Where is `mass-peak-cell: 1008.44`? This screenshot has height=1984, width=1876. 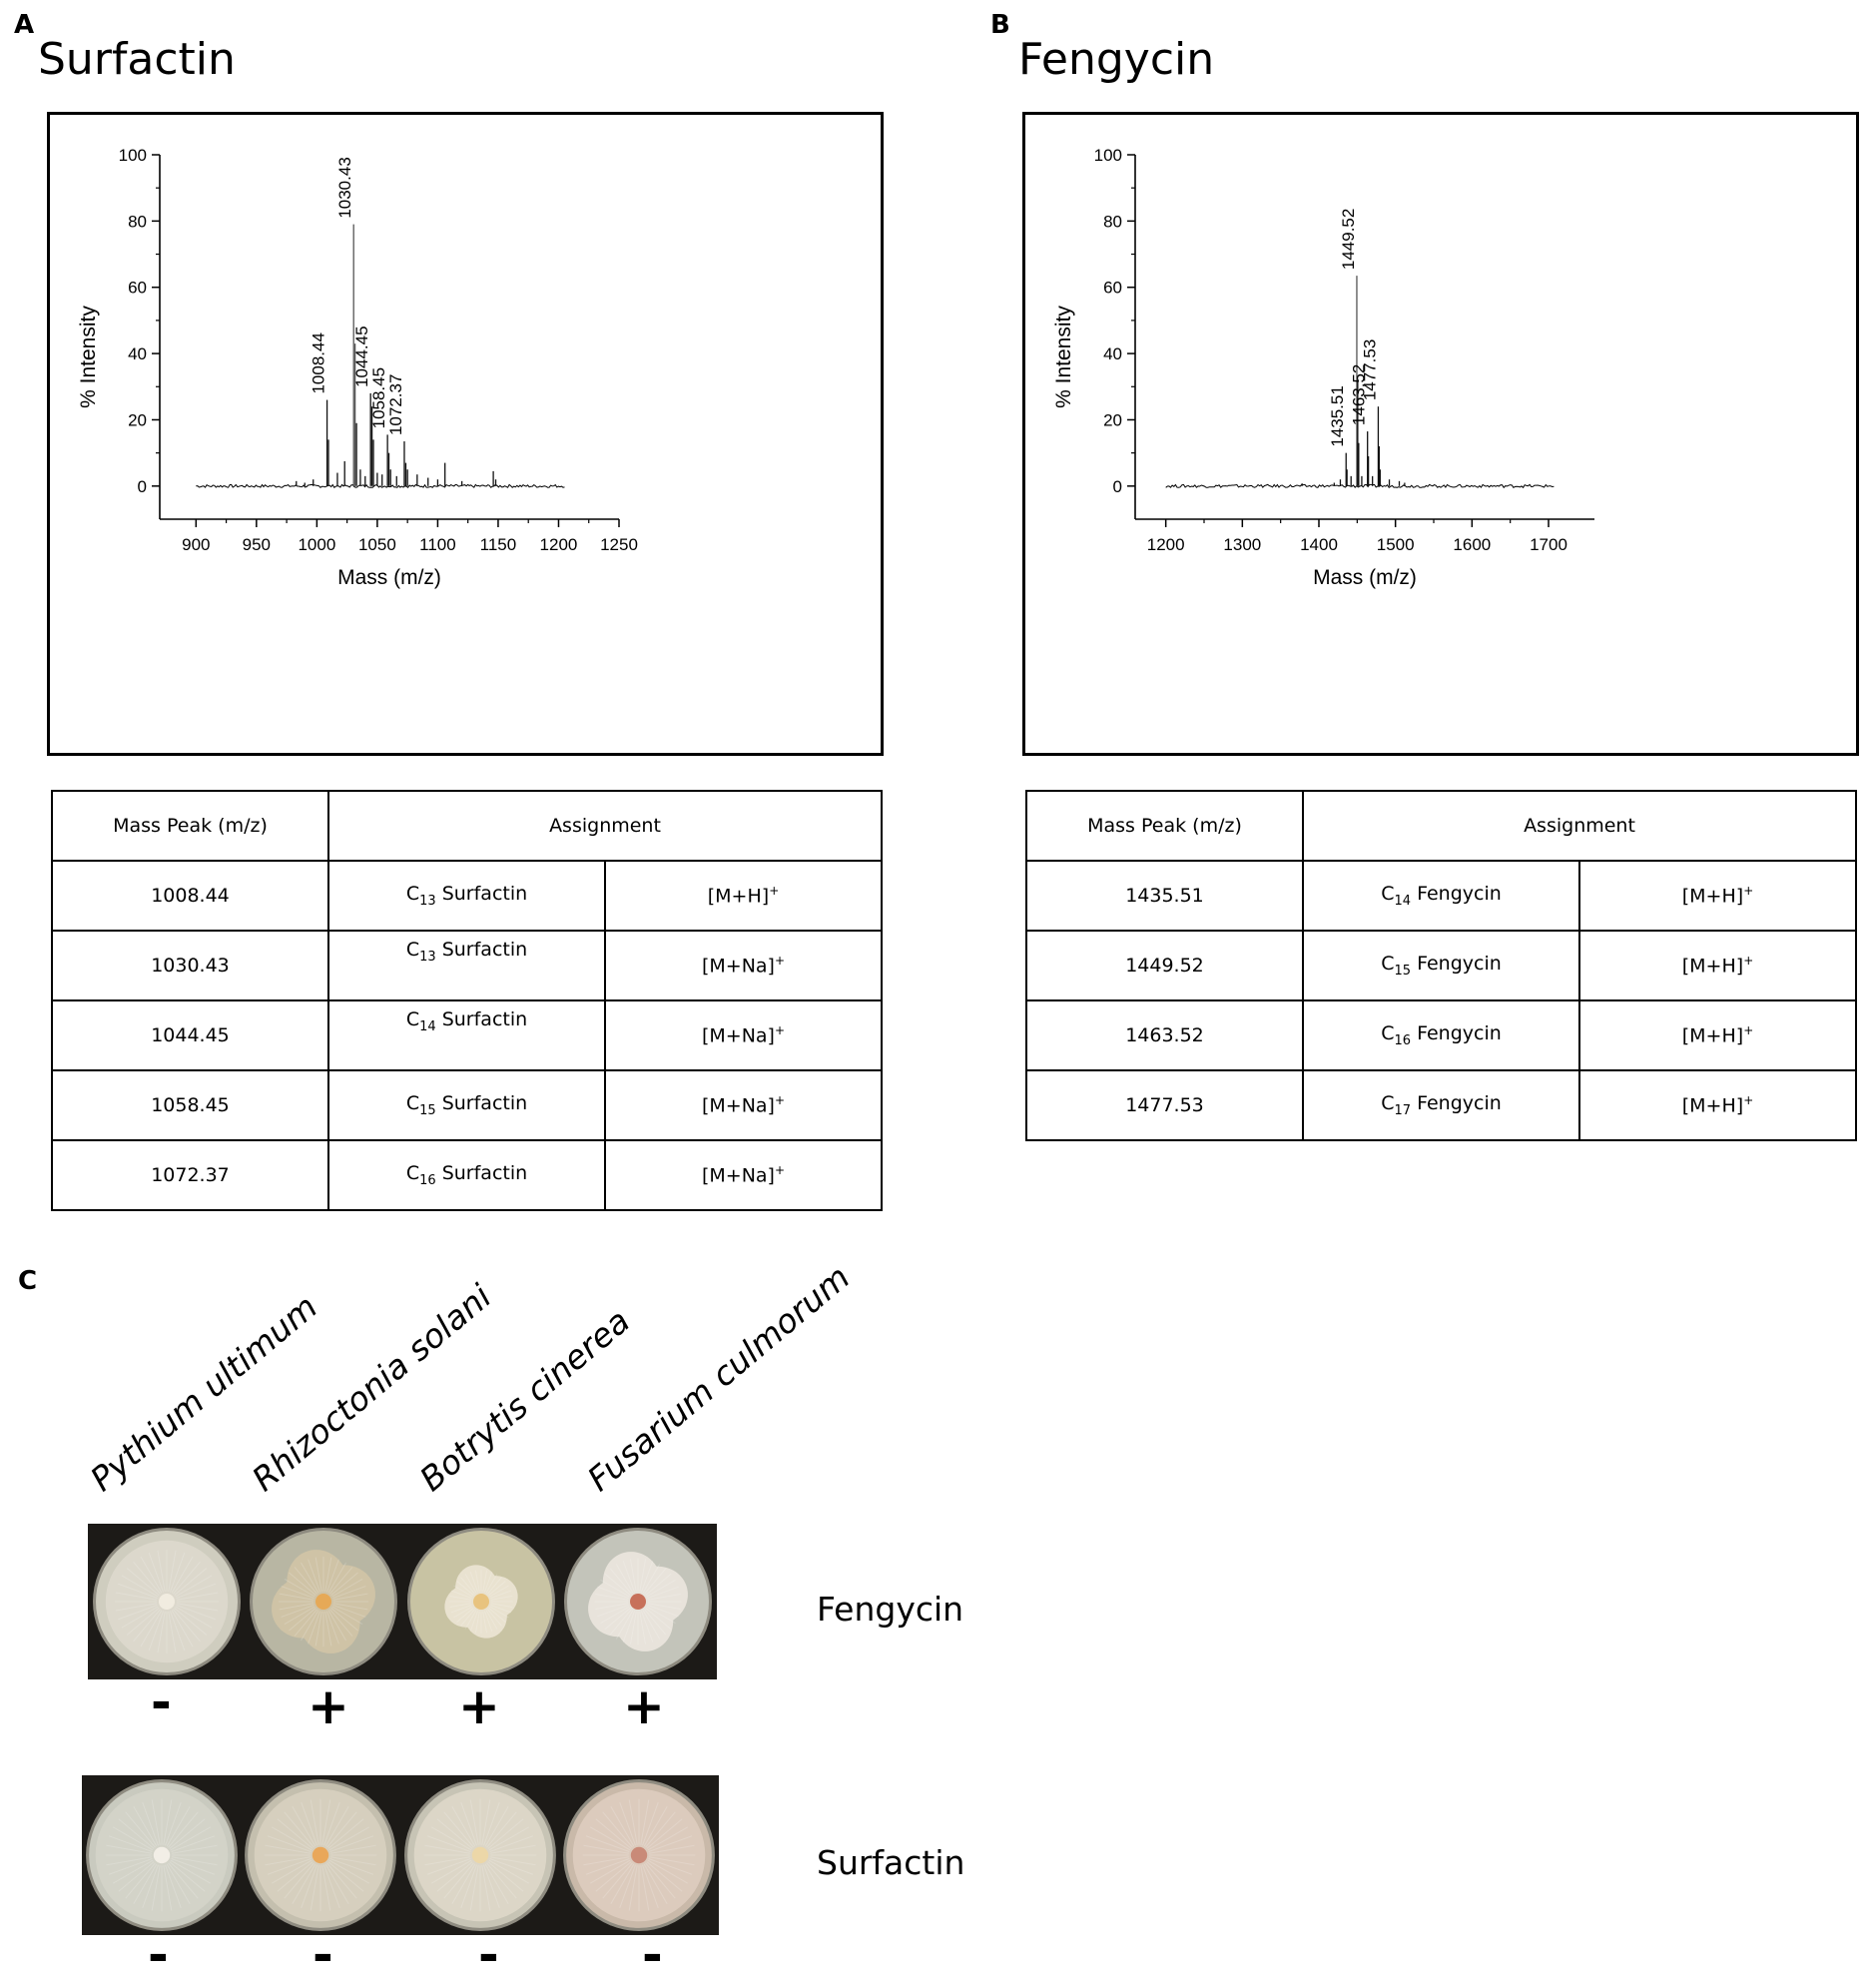 mass-peak-cell: 1008.44 is located at coordinates (190, 896).